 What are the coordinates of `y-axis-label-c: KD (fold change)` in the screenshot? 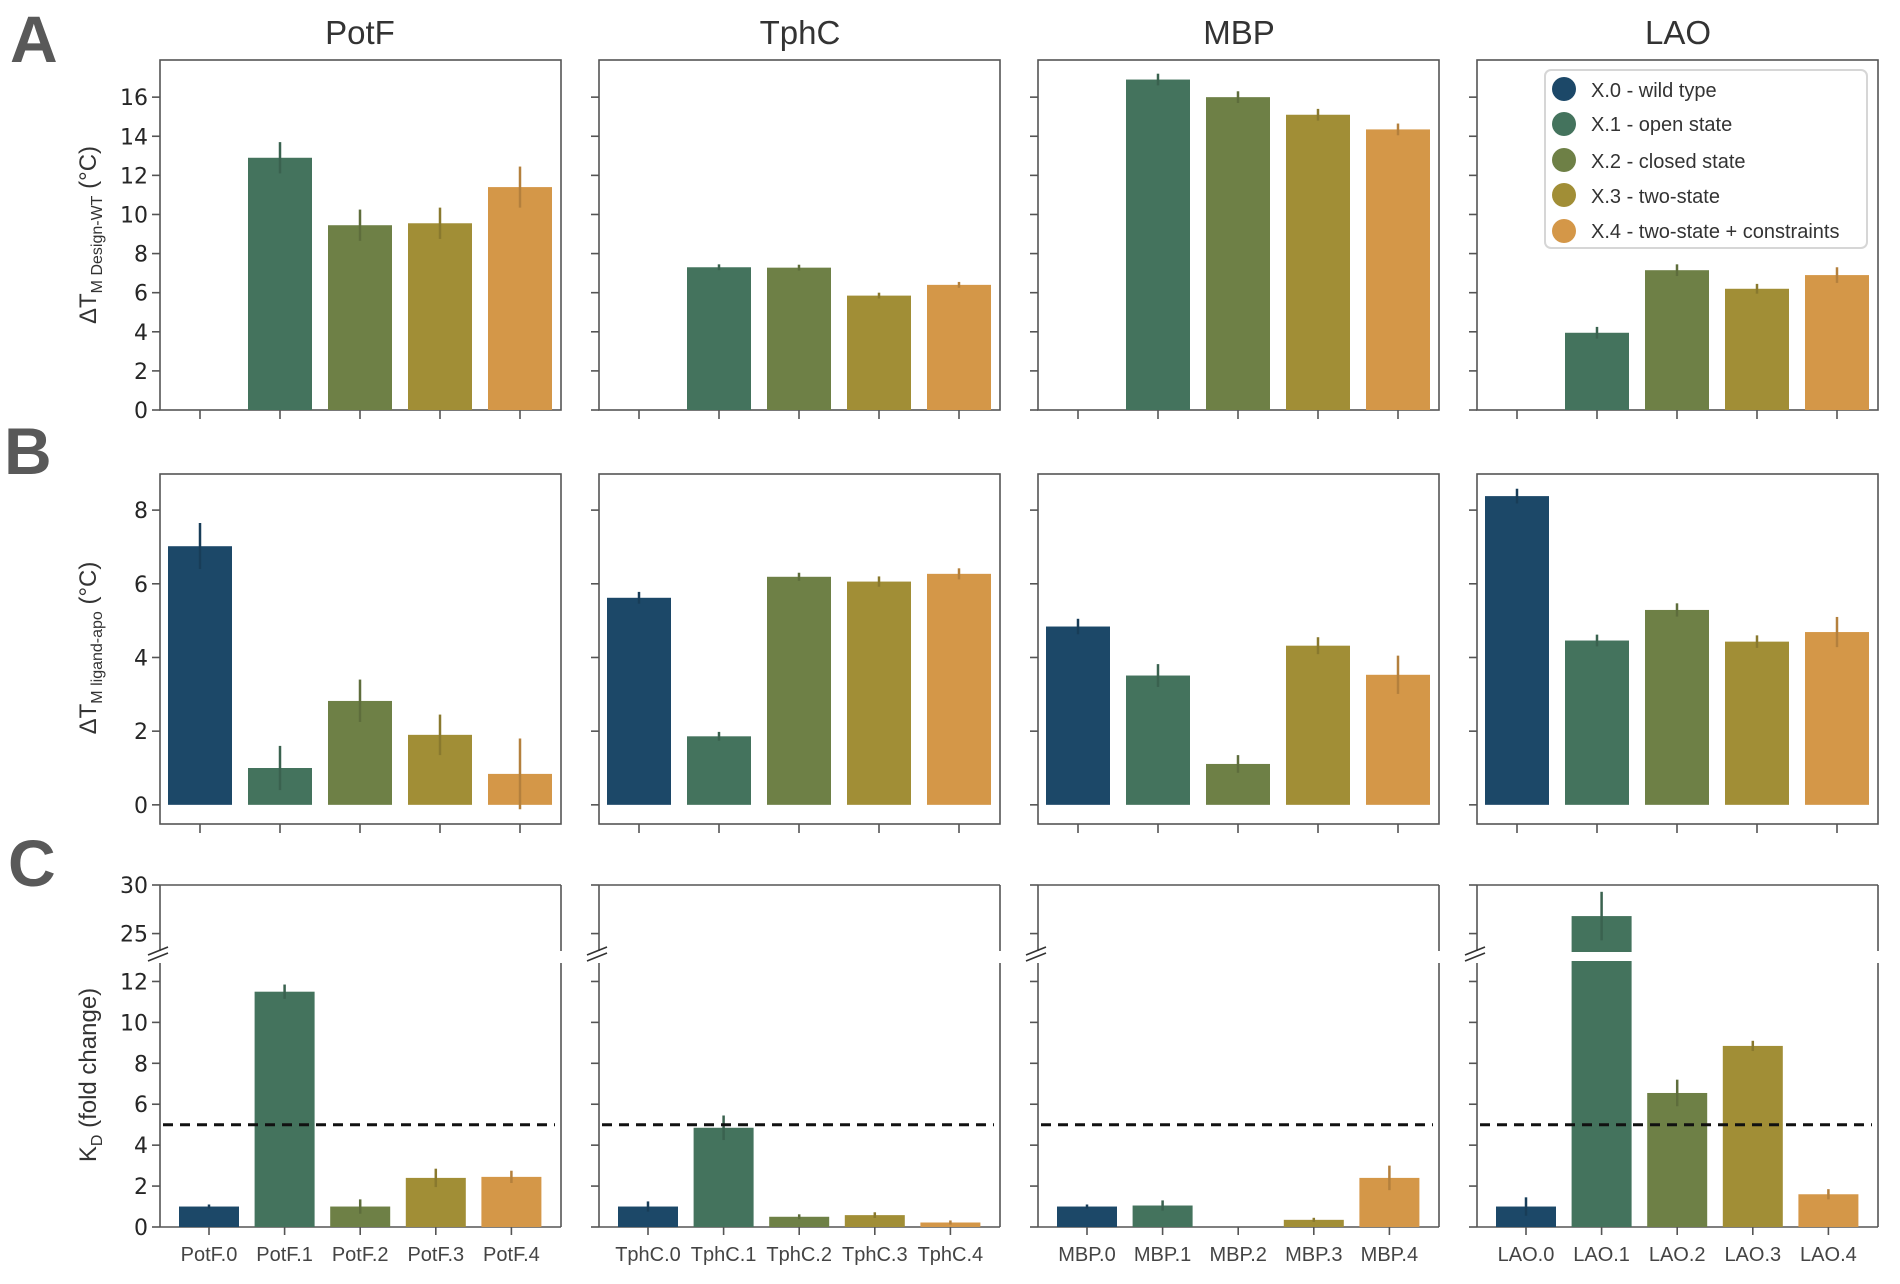 It's located at (90, 1075).